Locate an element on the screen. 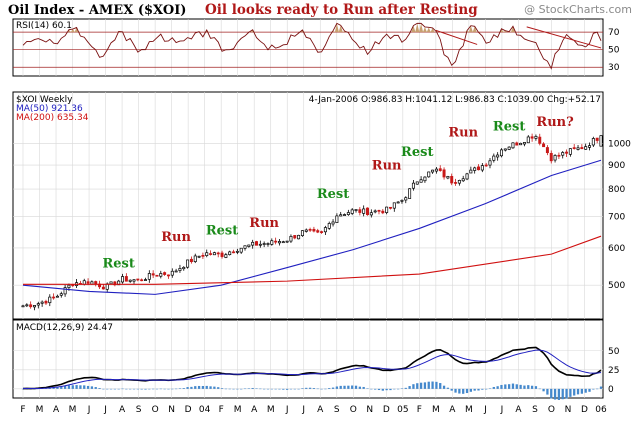  x-tick-label: J is located at coordinates (502, 410).